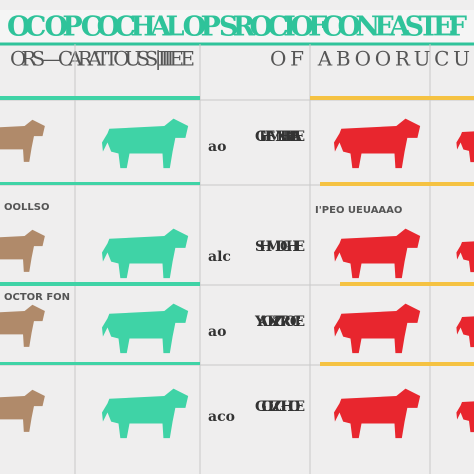 This screenshot has height=474, width=474. Describe the element at coordinates (280, 247) in the screenshot. I see `row-text: SHMD GHIIIIE` at that location.